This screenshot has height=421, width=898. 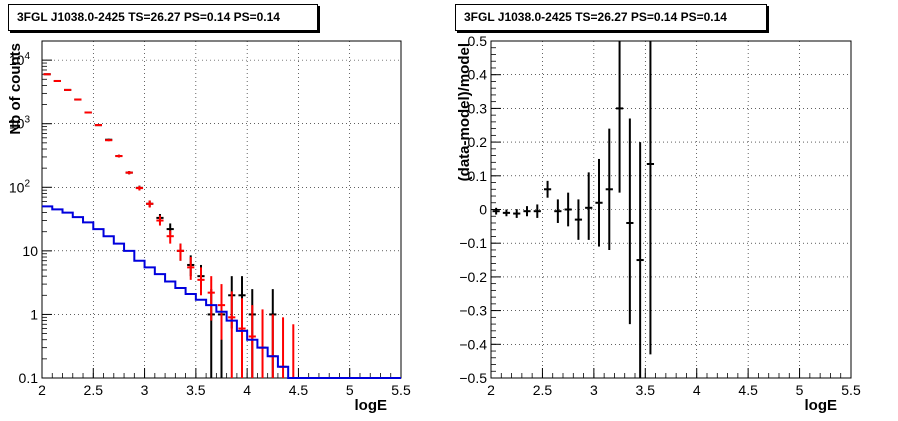 I want to click on y-axis-label: Nb of counts, so click(x=15, y=89).